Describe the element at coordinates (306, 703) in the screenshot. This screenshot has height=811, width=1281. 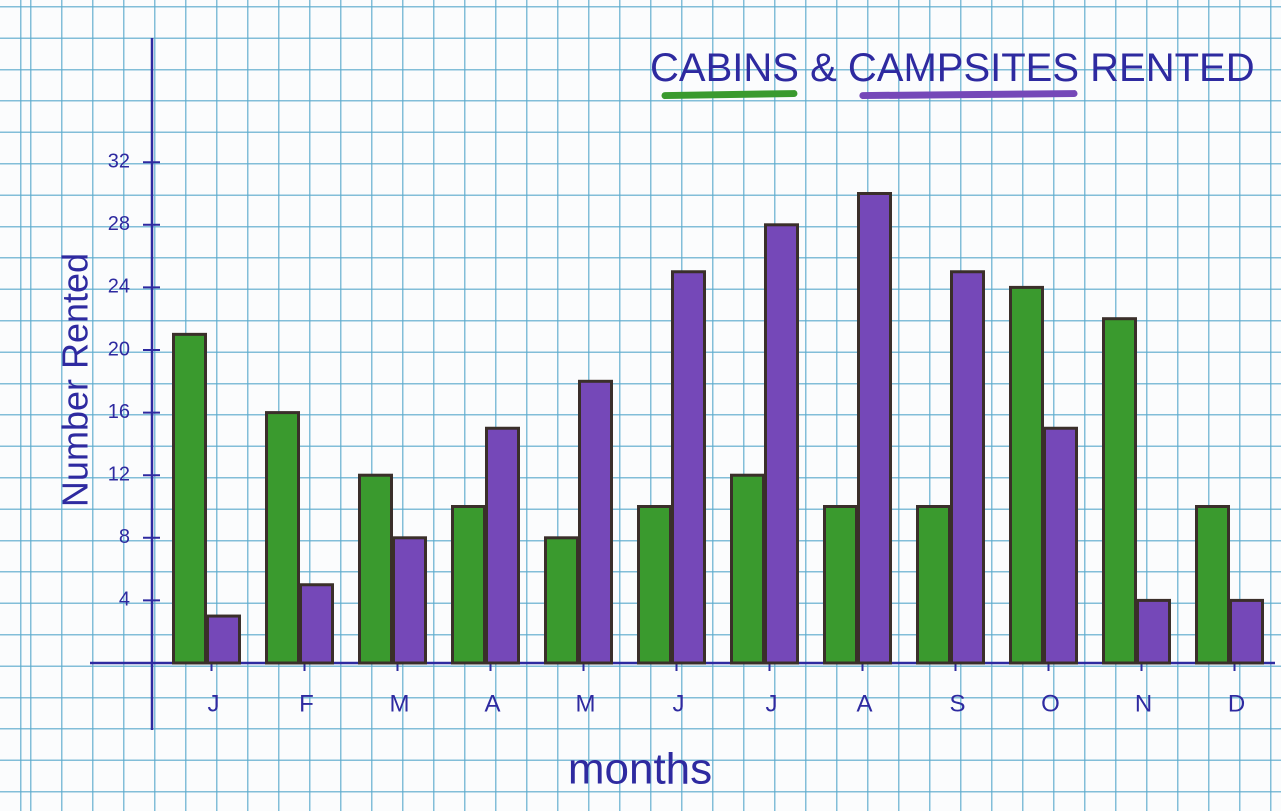
I see `x-tick-label: F` at that location.